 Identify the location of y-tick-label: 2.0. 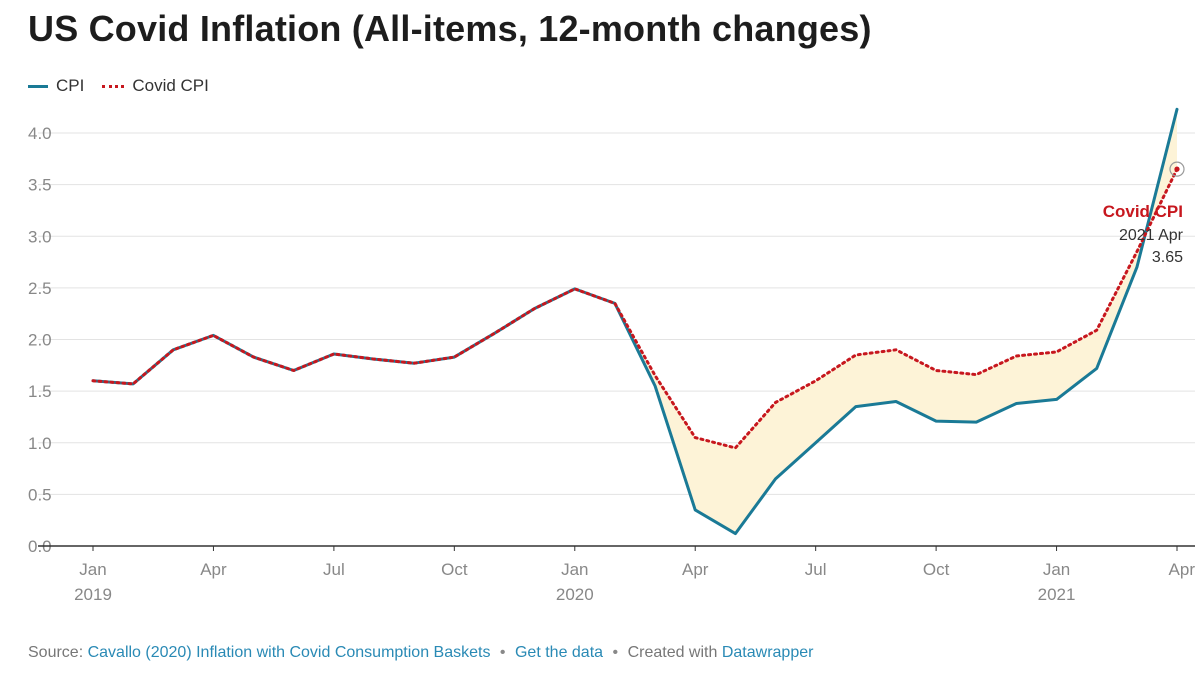
(40, 340).